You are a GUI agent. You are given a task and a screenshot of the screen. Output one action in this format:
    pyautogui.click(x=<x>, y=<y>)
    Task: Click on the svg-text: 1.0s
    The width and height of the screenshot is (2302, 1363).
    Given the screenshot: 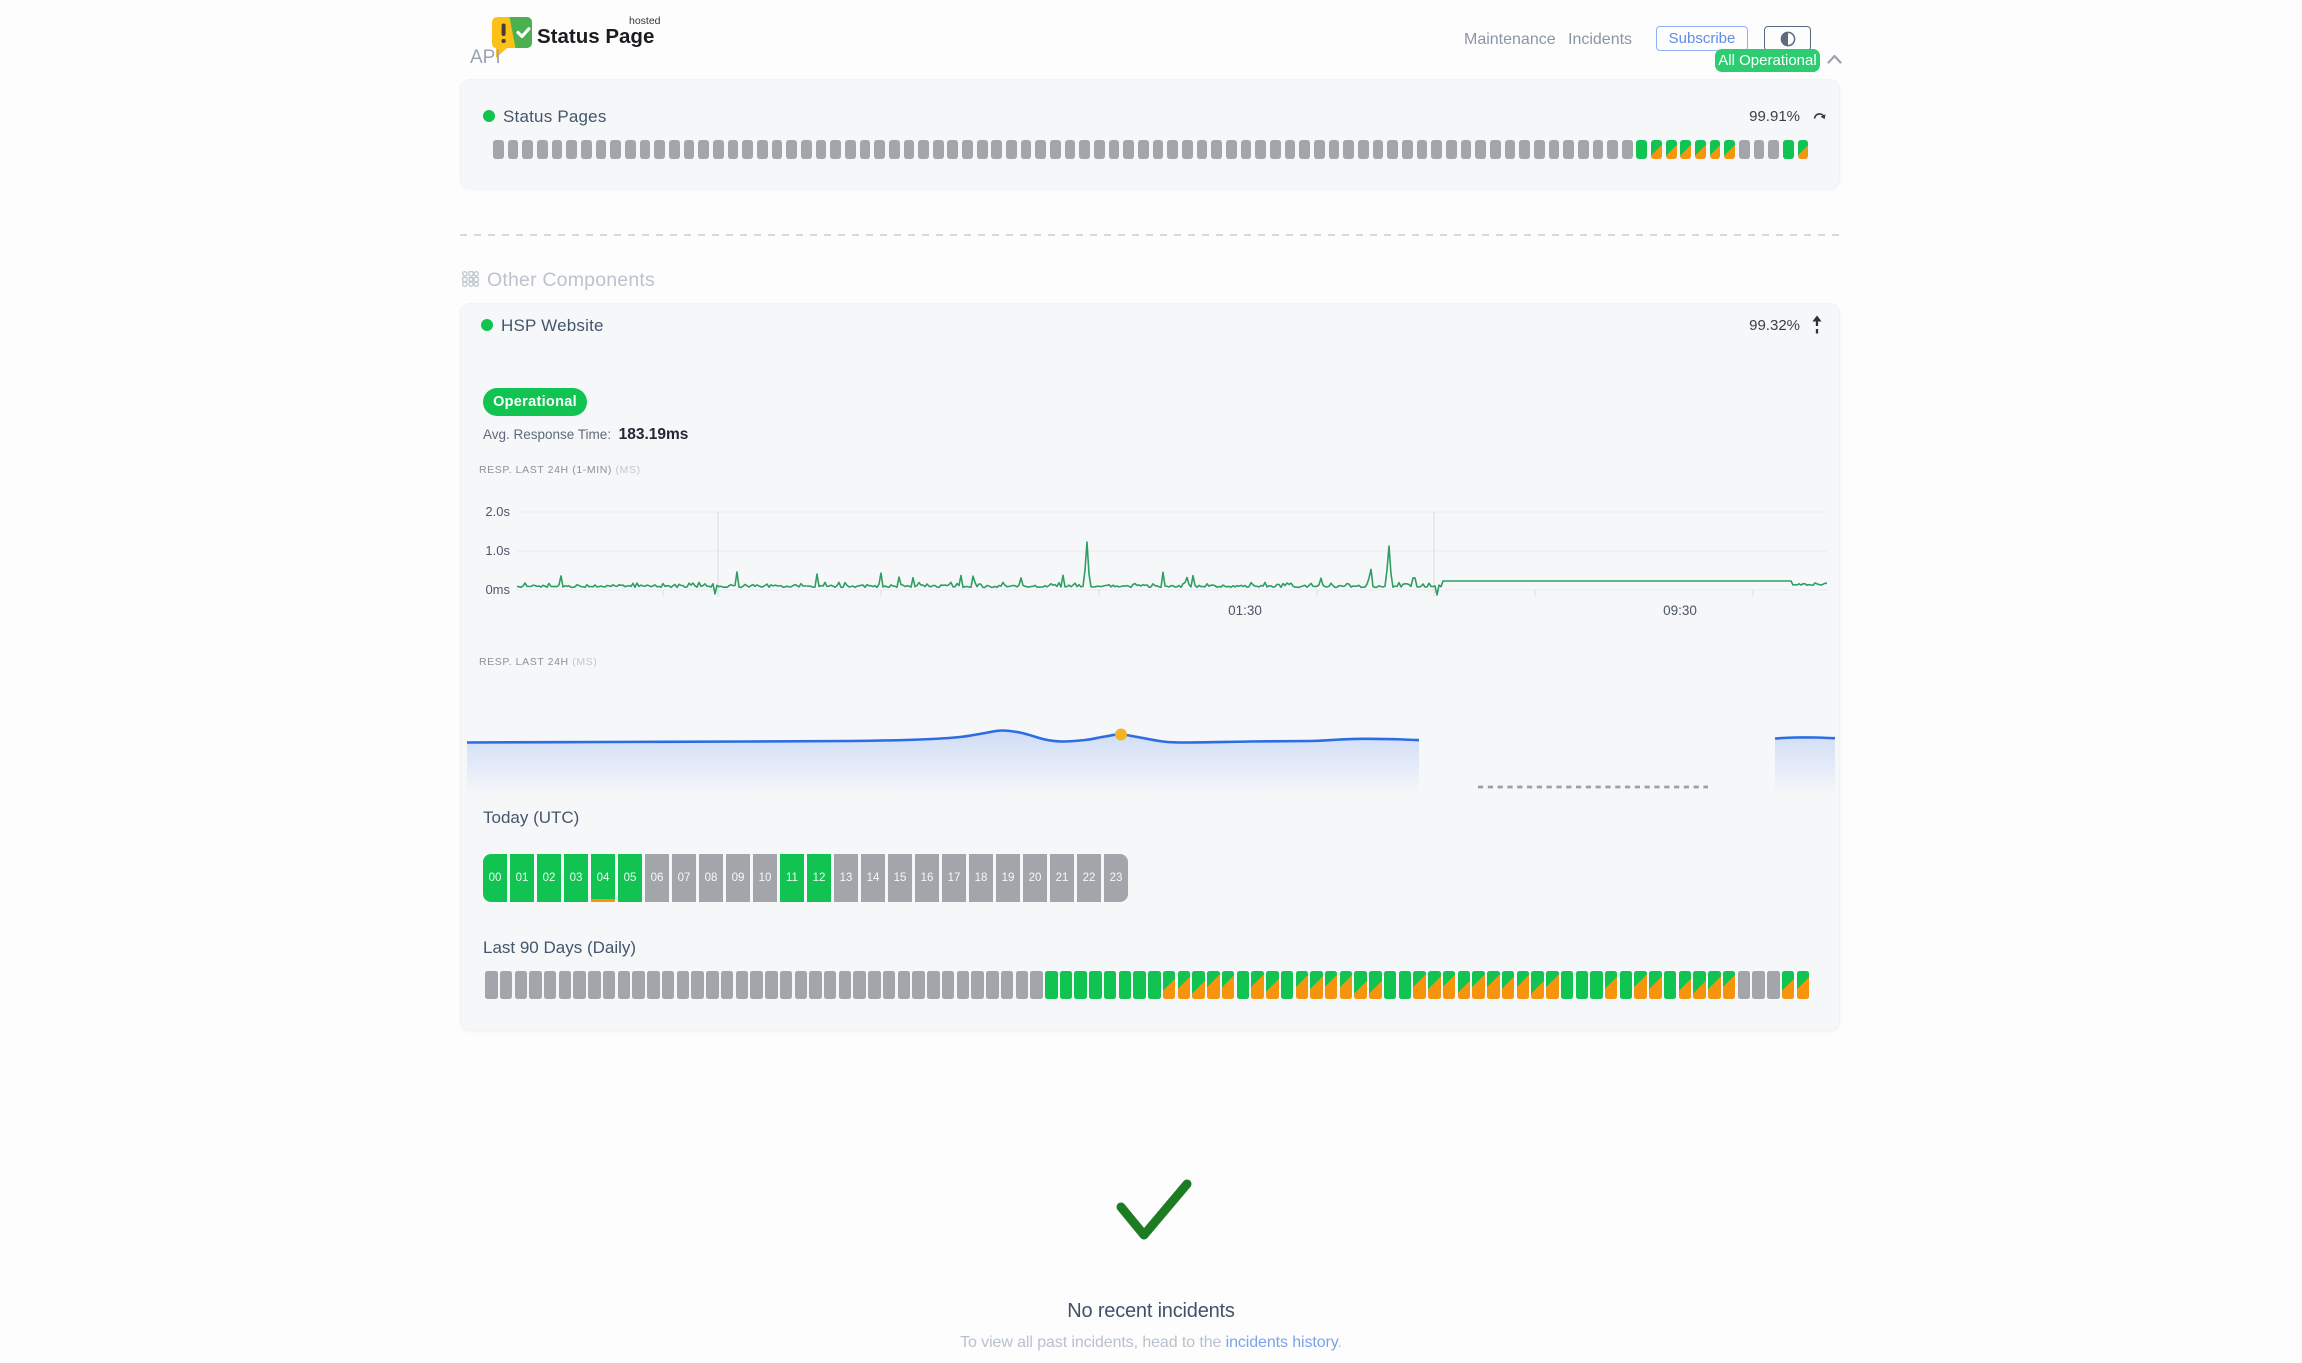 What is the action you would take?
    pyautogui.click(x=497, y=550)
    